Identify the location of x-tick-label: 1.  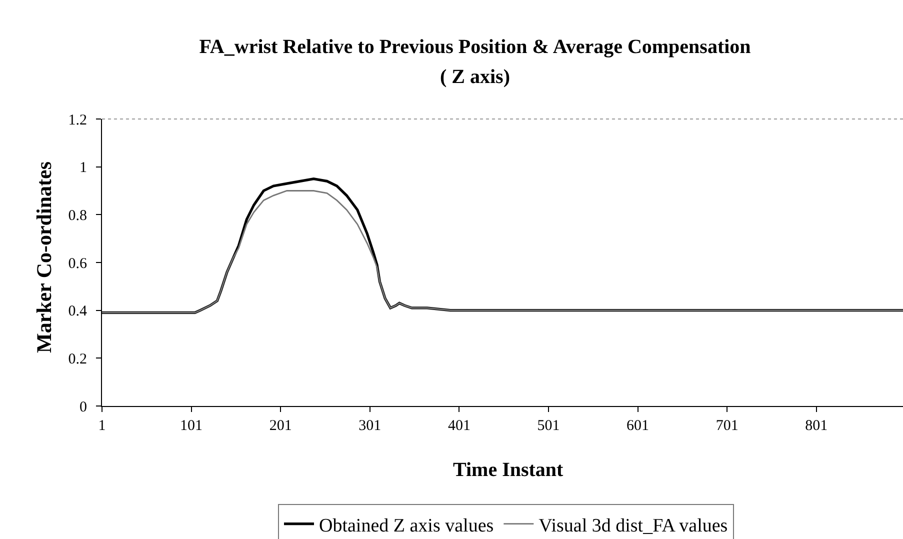
(102, 426).